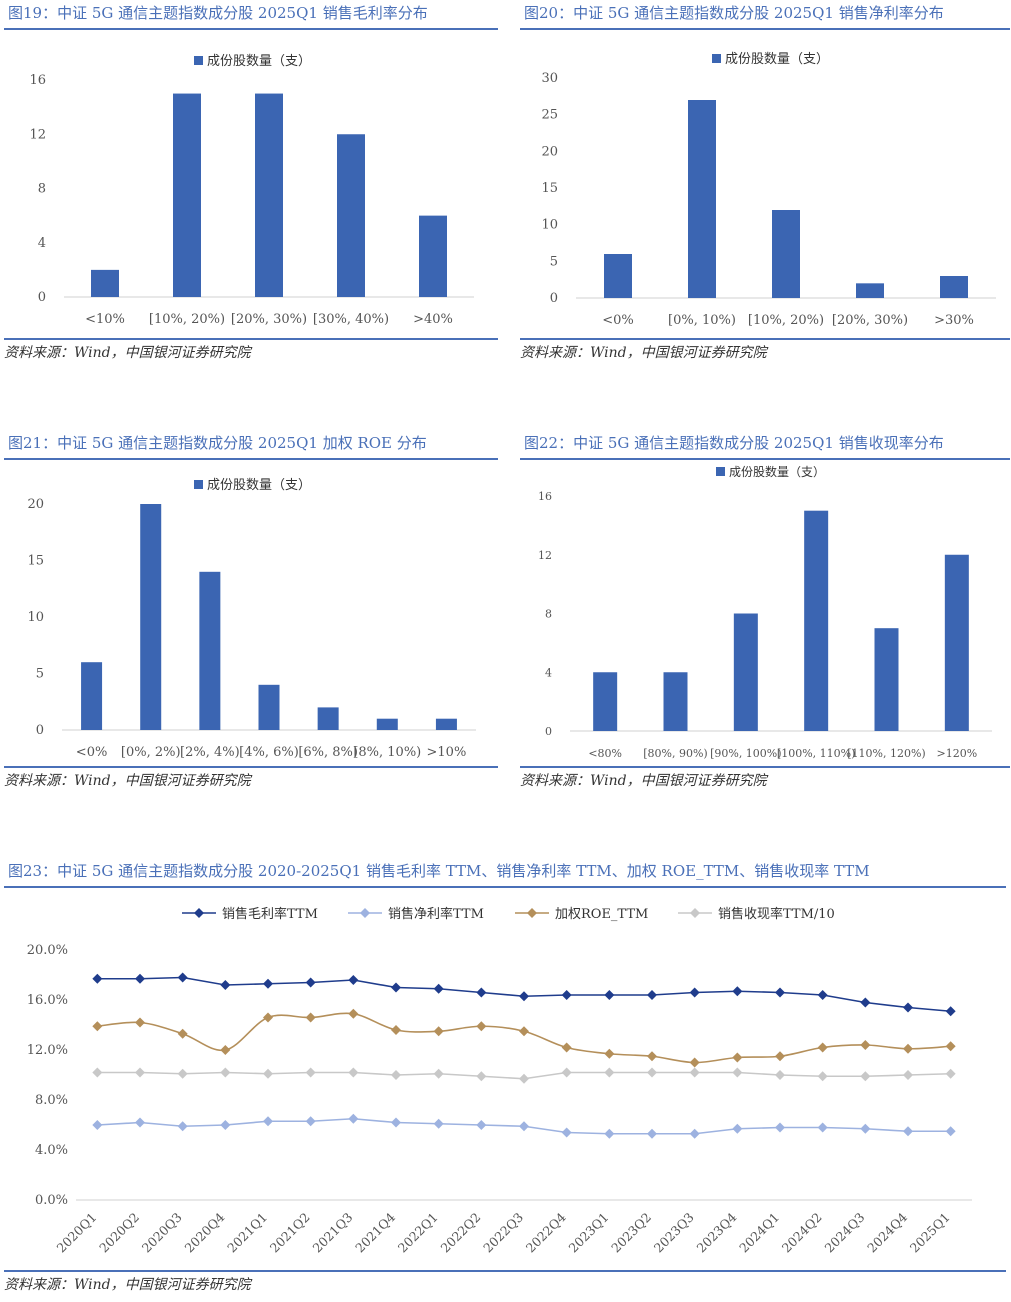 This screenshot has width=1011, height=1302. Describe the element at coordinates (269, 319) in the screenshot. I see `x-tick-label: [20%, 30%)` at that location.